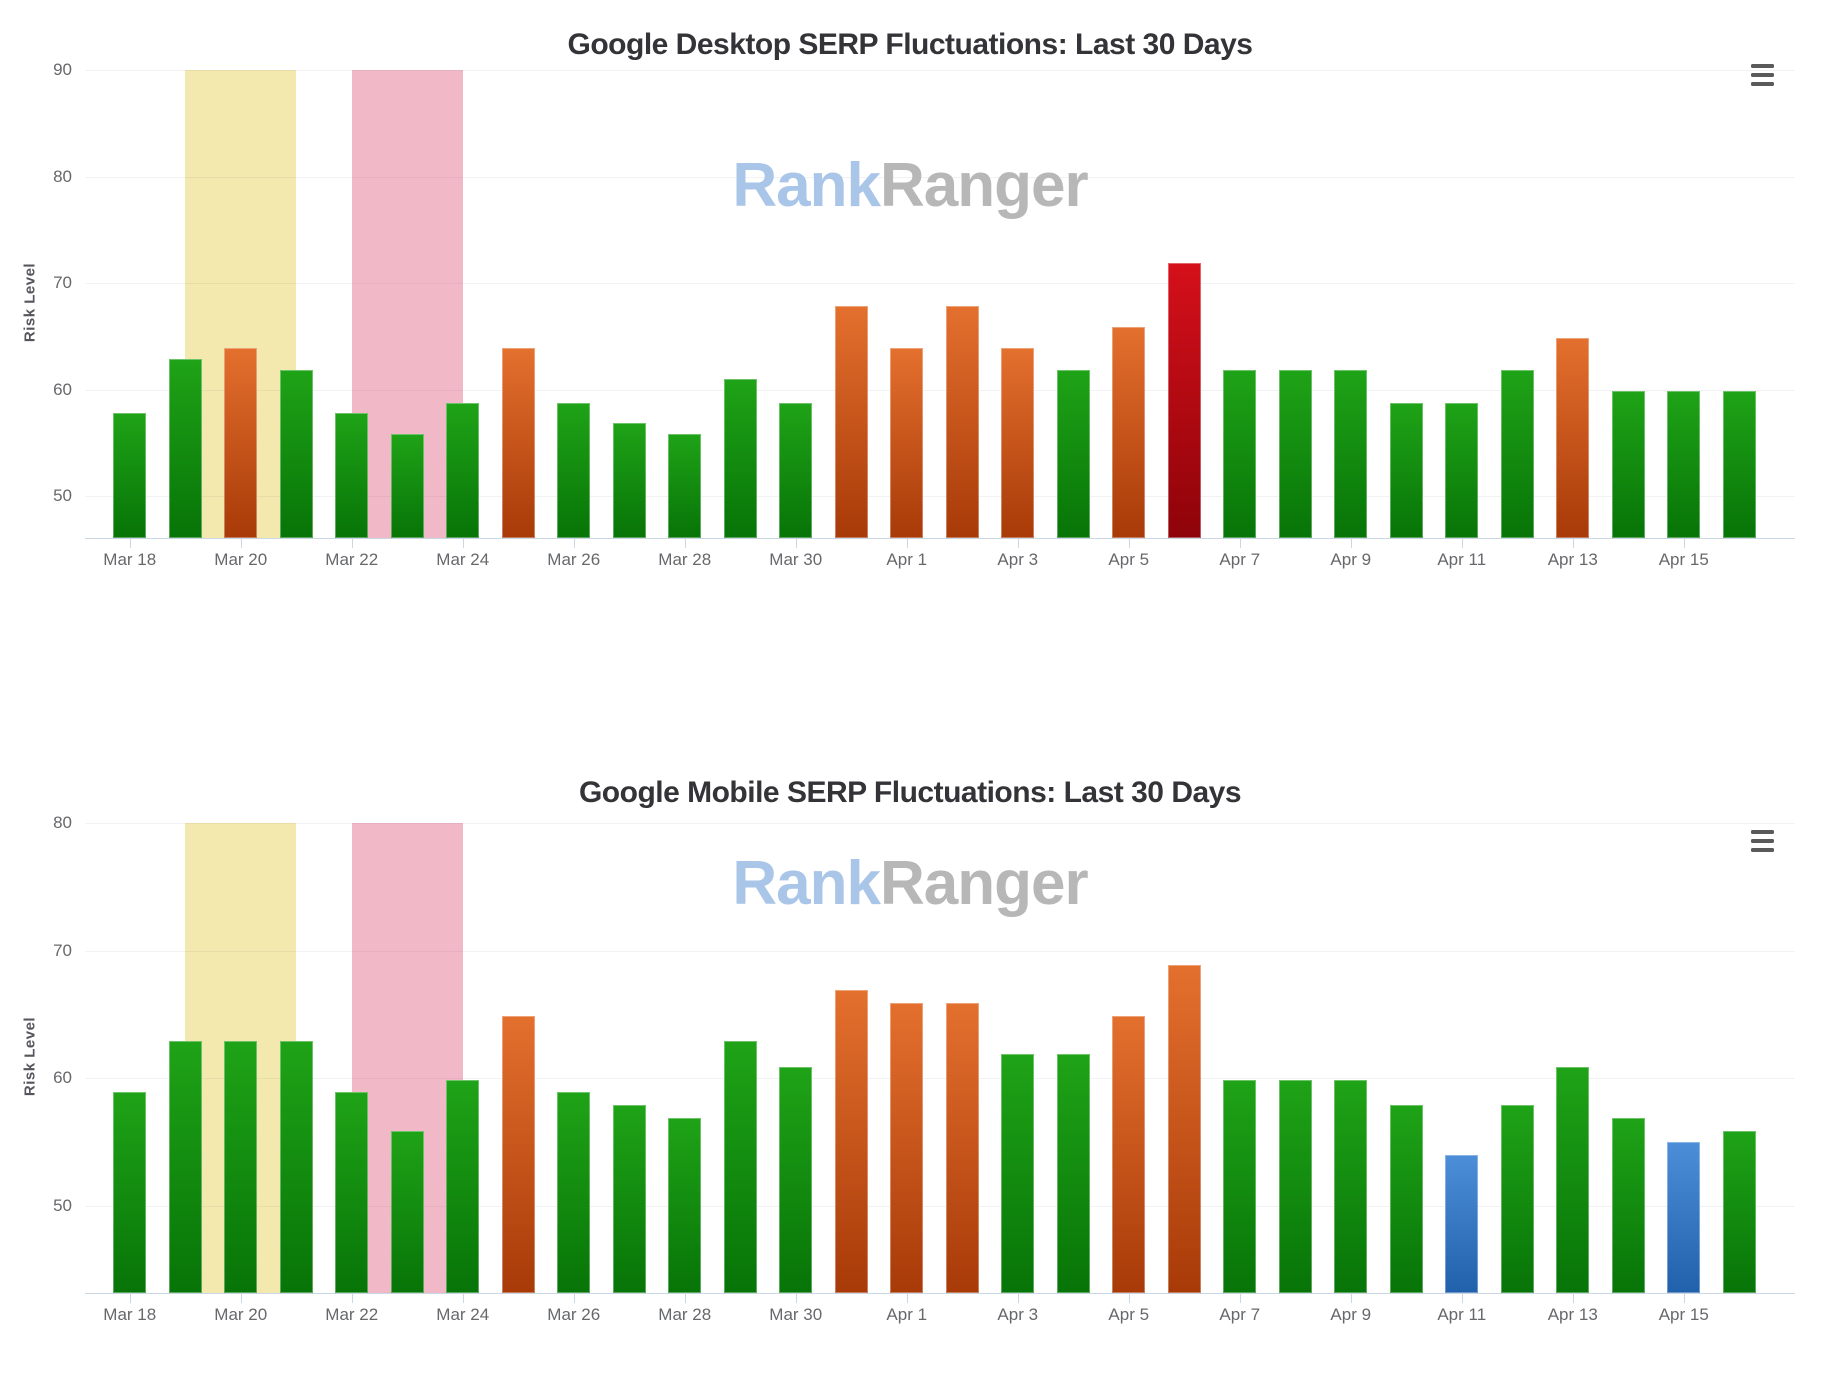 This screenshot has width=1822, height=1375. I want to click on watermark-rank-text: Rank, so click(806, 883).